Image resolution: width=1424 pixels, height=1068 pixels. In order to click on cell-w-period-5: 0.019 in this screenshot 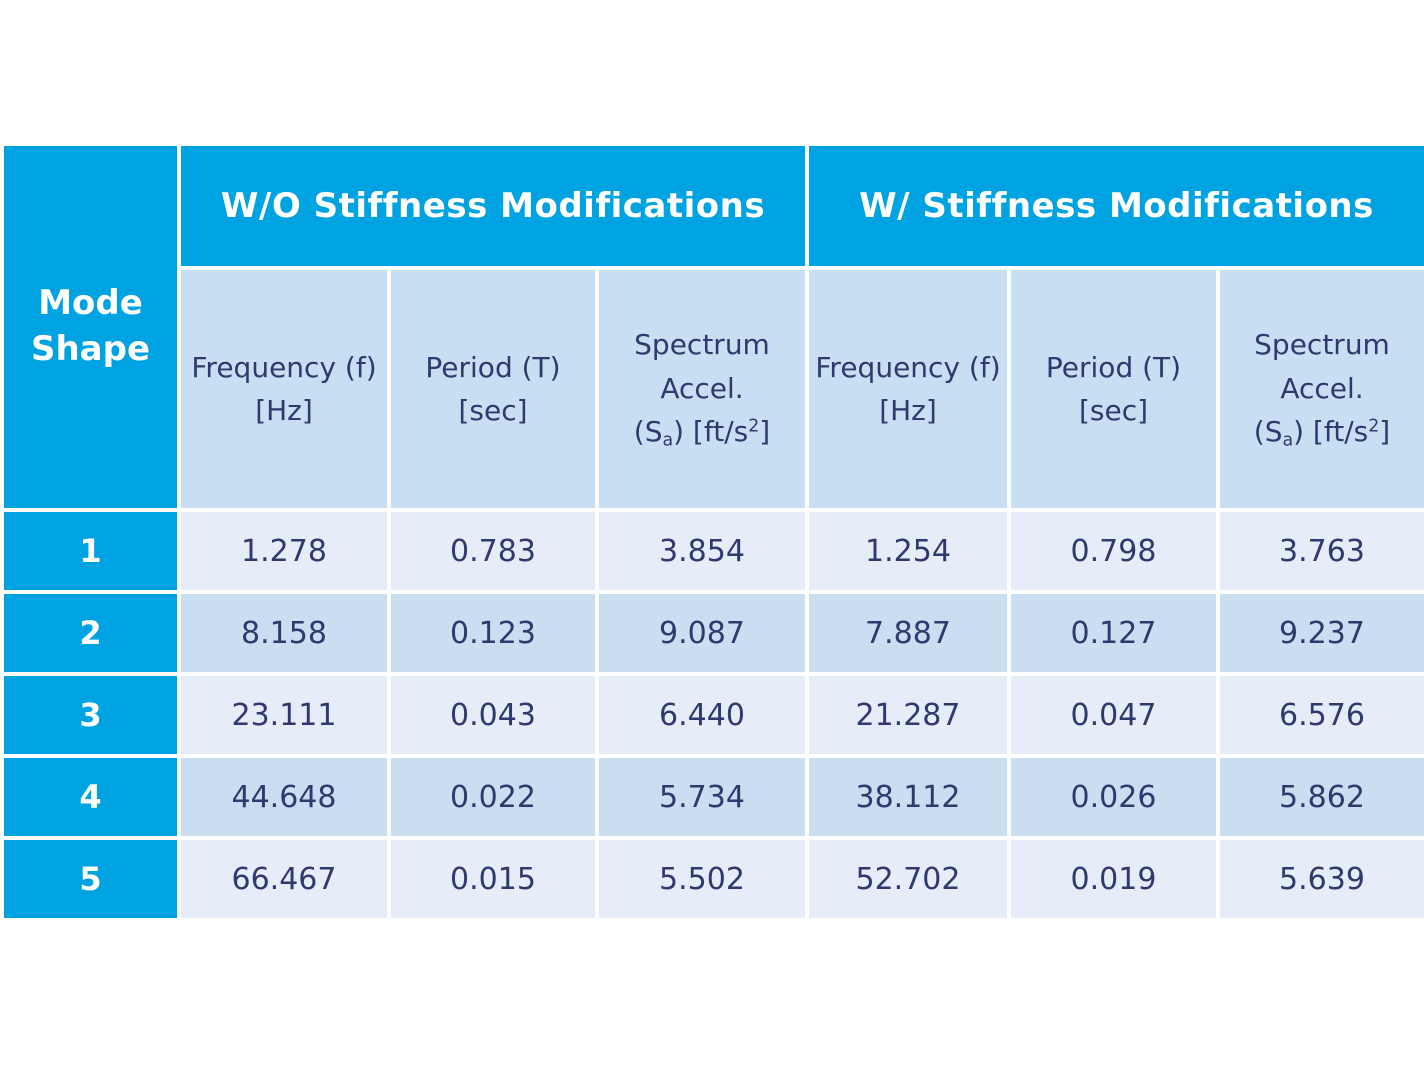, I will do `click(1113, 879)`.